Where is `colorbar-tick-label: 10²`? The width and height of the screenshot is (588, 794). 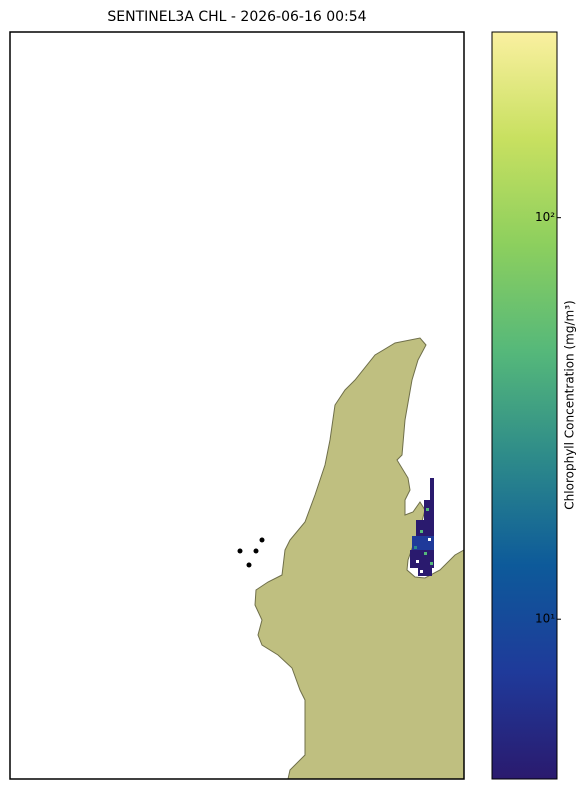 colorbar-tick-label: 10² is located at coordinates (545, 217).